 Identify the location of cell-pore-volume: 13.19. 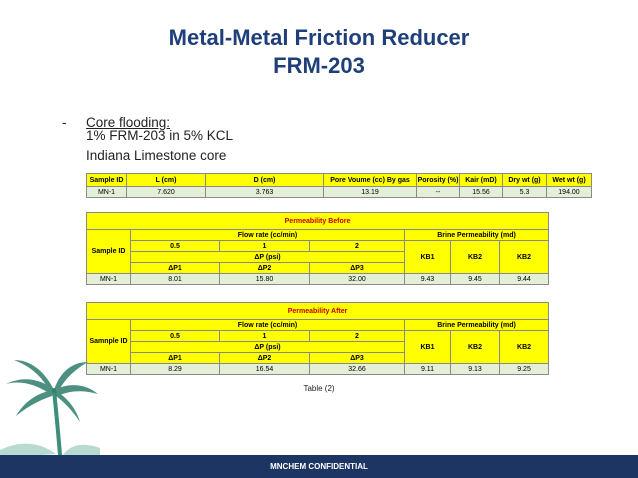
(370, 192).